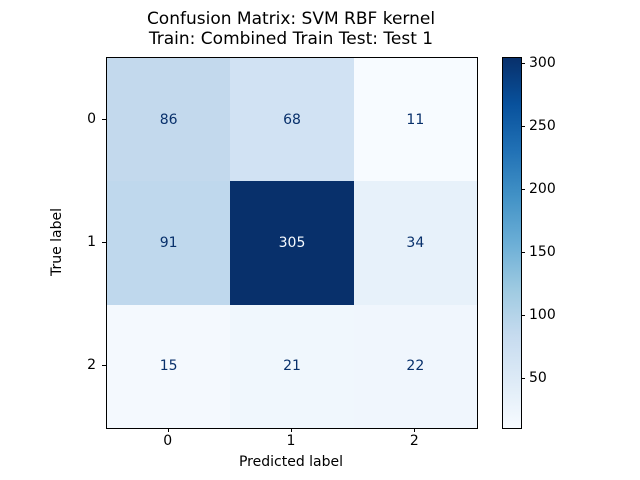 The image size is (640, 480). What do you see at coordinates (57, 242) in the screenshot?
I see `y-axis-label: True label` at bounding box center [57, 242].